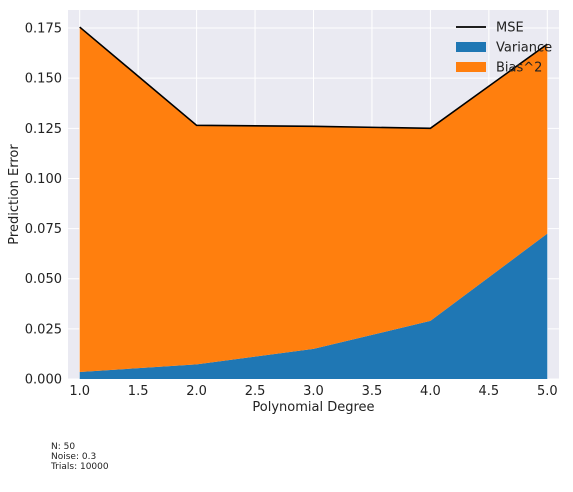  I want to click on footnote-noise: Noise: 0.3, so click(74, 457).